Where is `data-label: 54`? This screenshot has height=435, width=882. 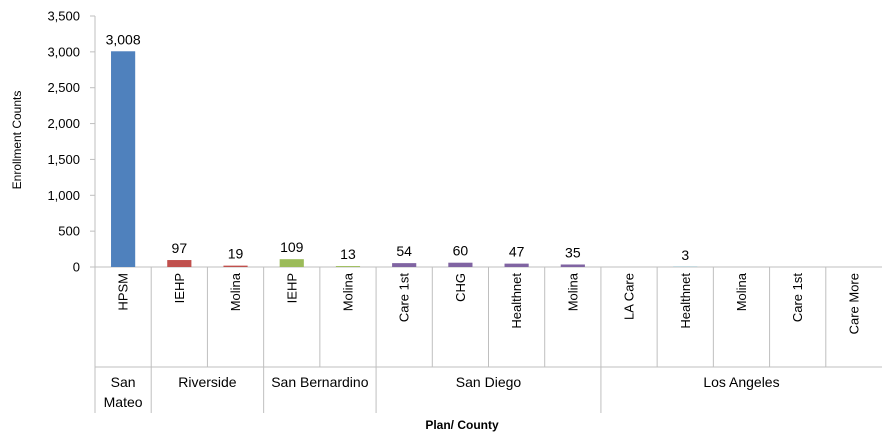 data-label: 54 is located at coordinates (404, 251).